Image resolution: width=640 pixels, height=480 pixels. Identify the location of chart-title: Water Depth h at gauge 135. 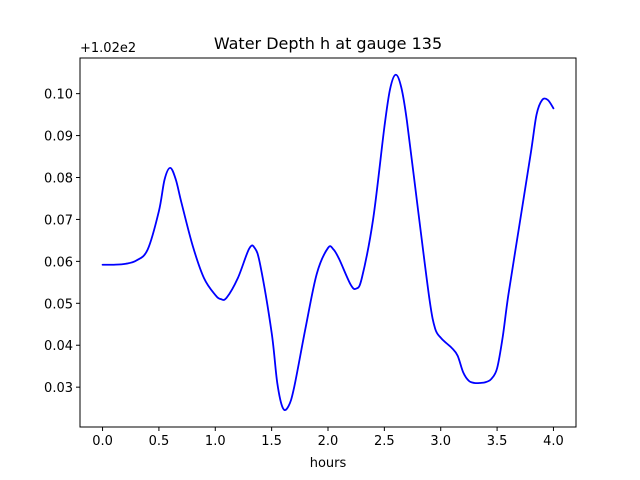
(328, 43).